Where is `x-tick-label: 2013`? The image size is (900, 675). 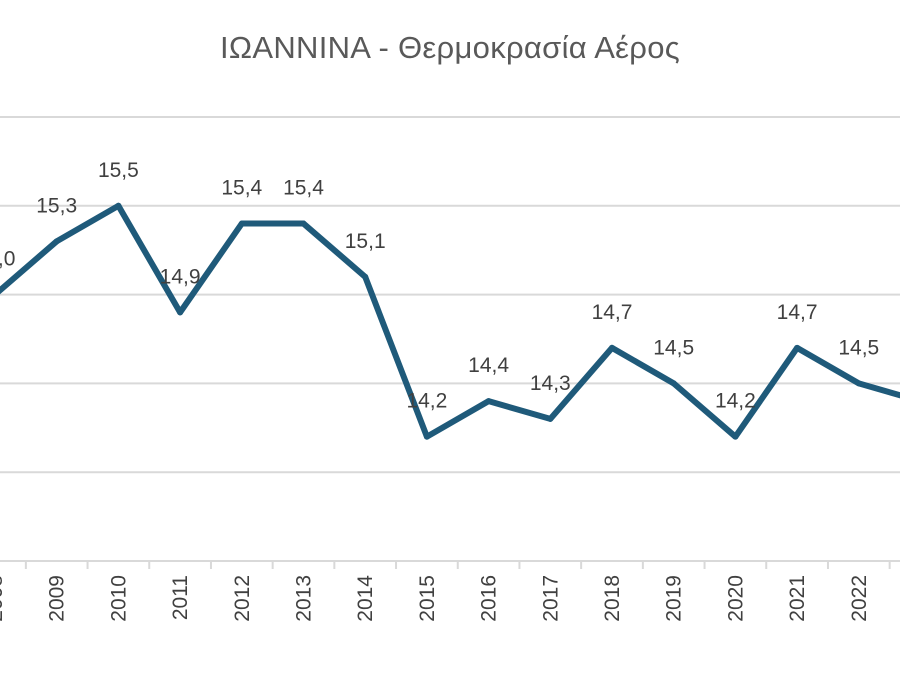
x-tick-label: 2013 is located at coordinates (304, 598).